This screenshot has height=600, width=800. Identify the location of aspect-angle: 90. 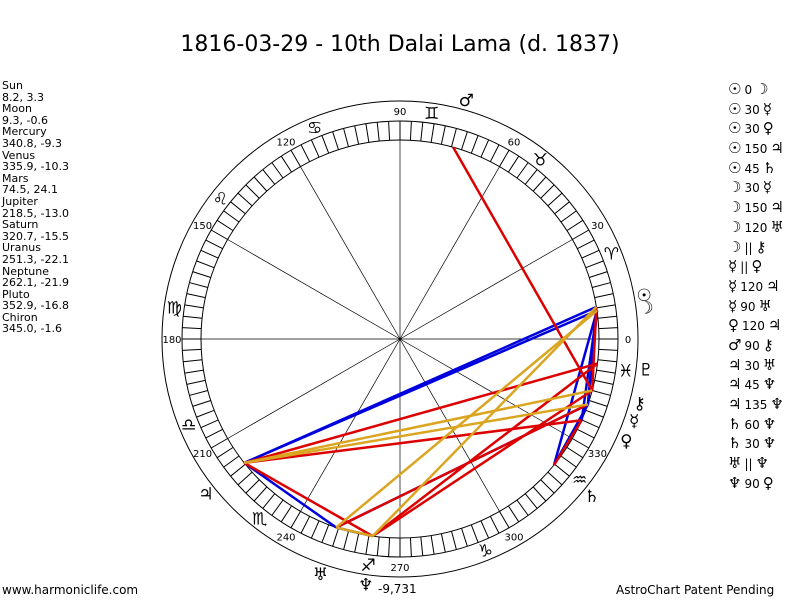
(752, 345).